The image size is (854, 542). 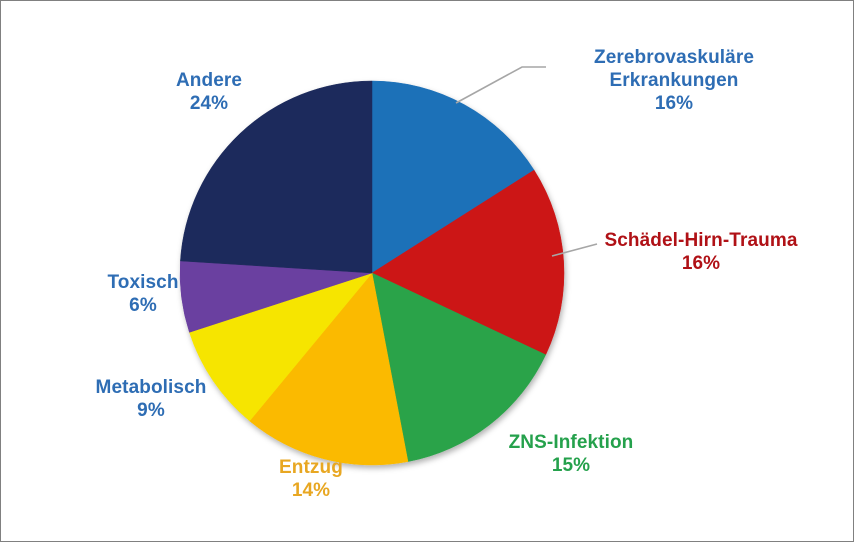 What do you see at coordinates (701, 252) in the screenshot?
I see `pie-label-schaedel-hirn-trauma: Schädel-Hirn-Trauma 16%` at bounding box center [701, 252].